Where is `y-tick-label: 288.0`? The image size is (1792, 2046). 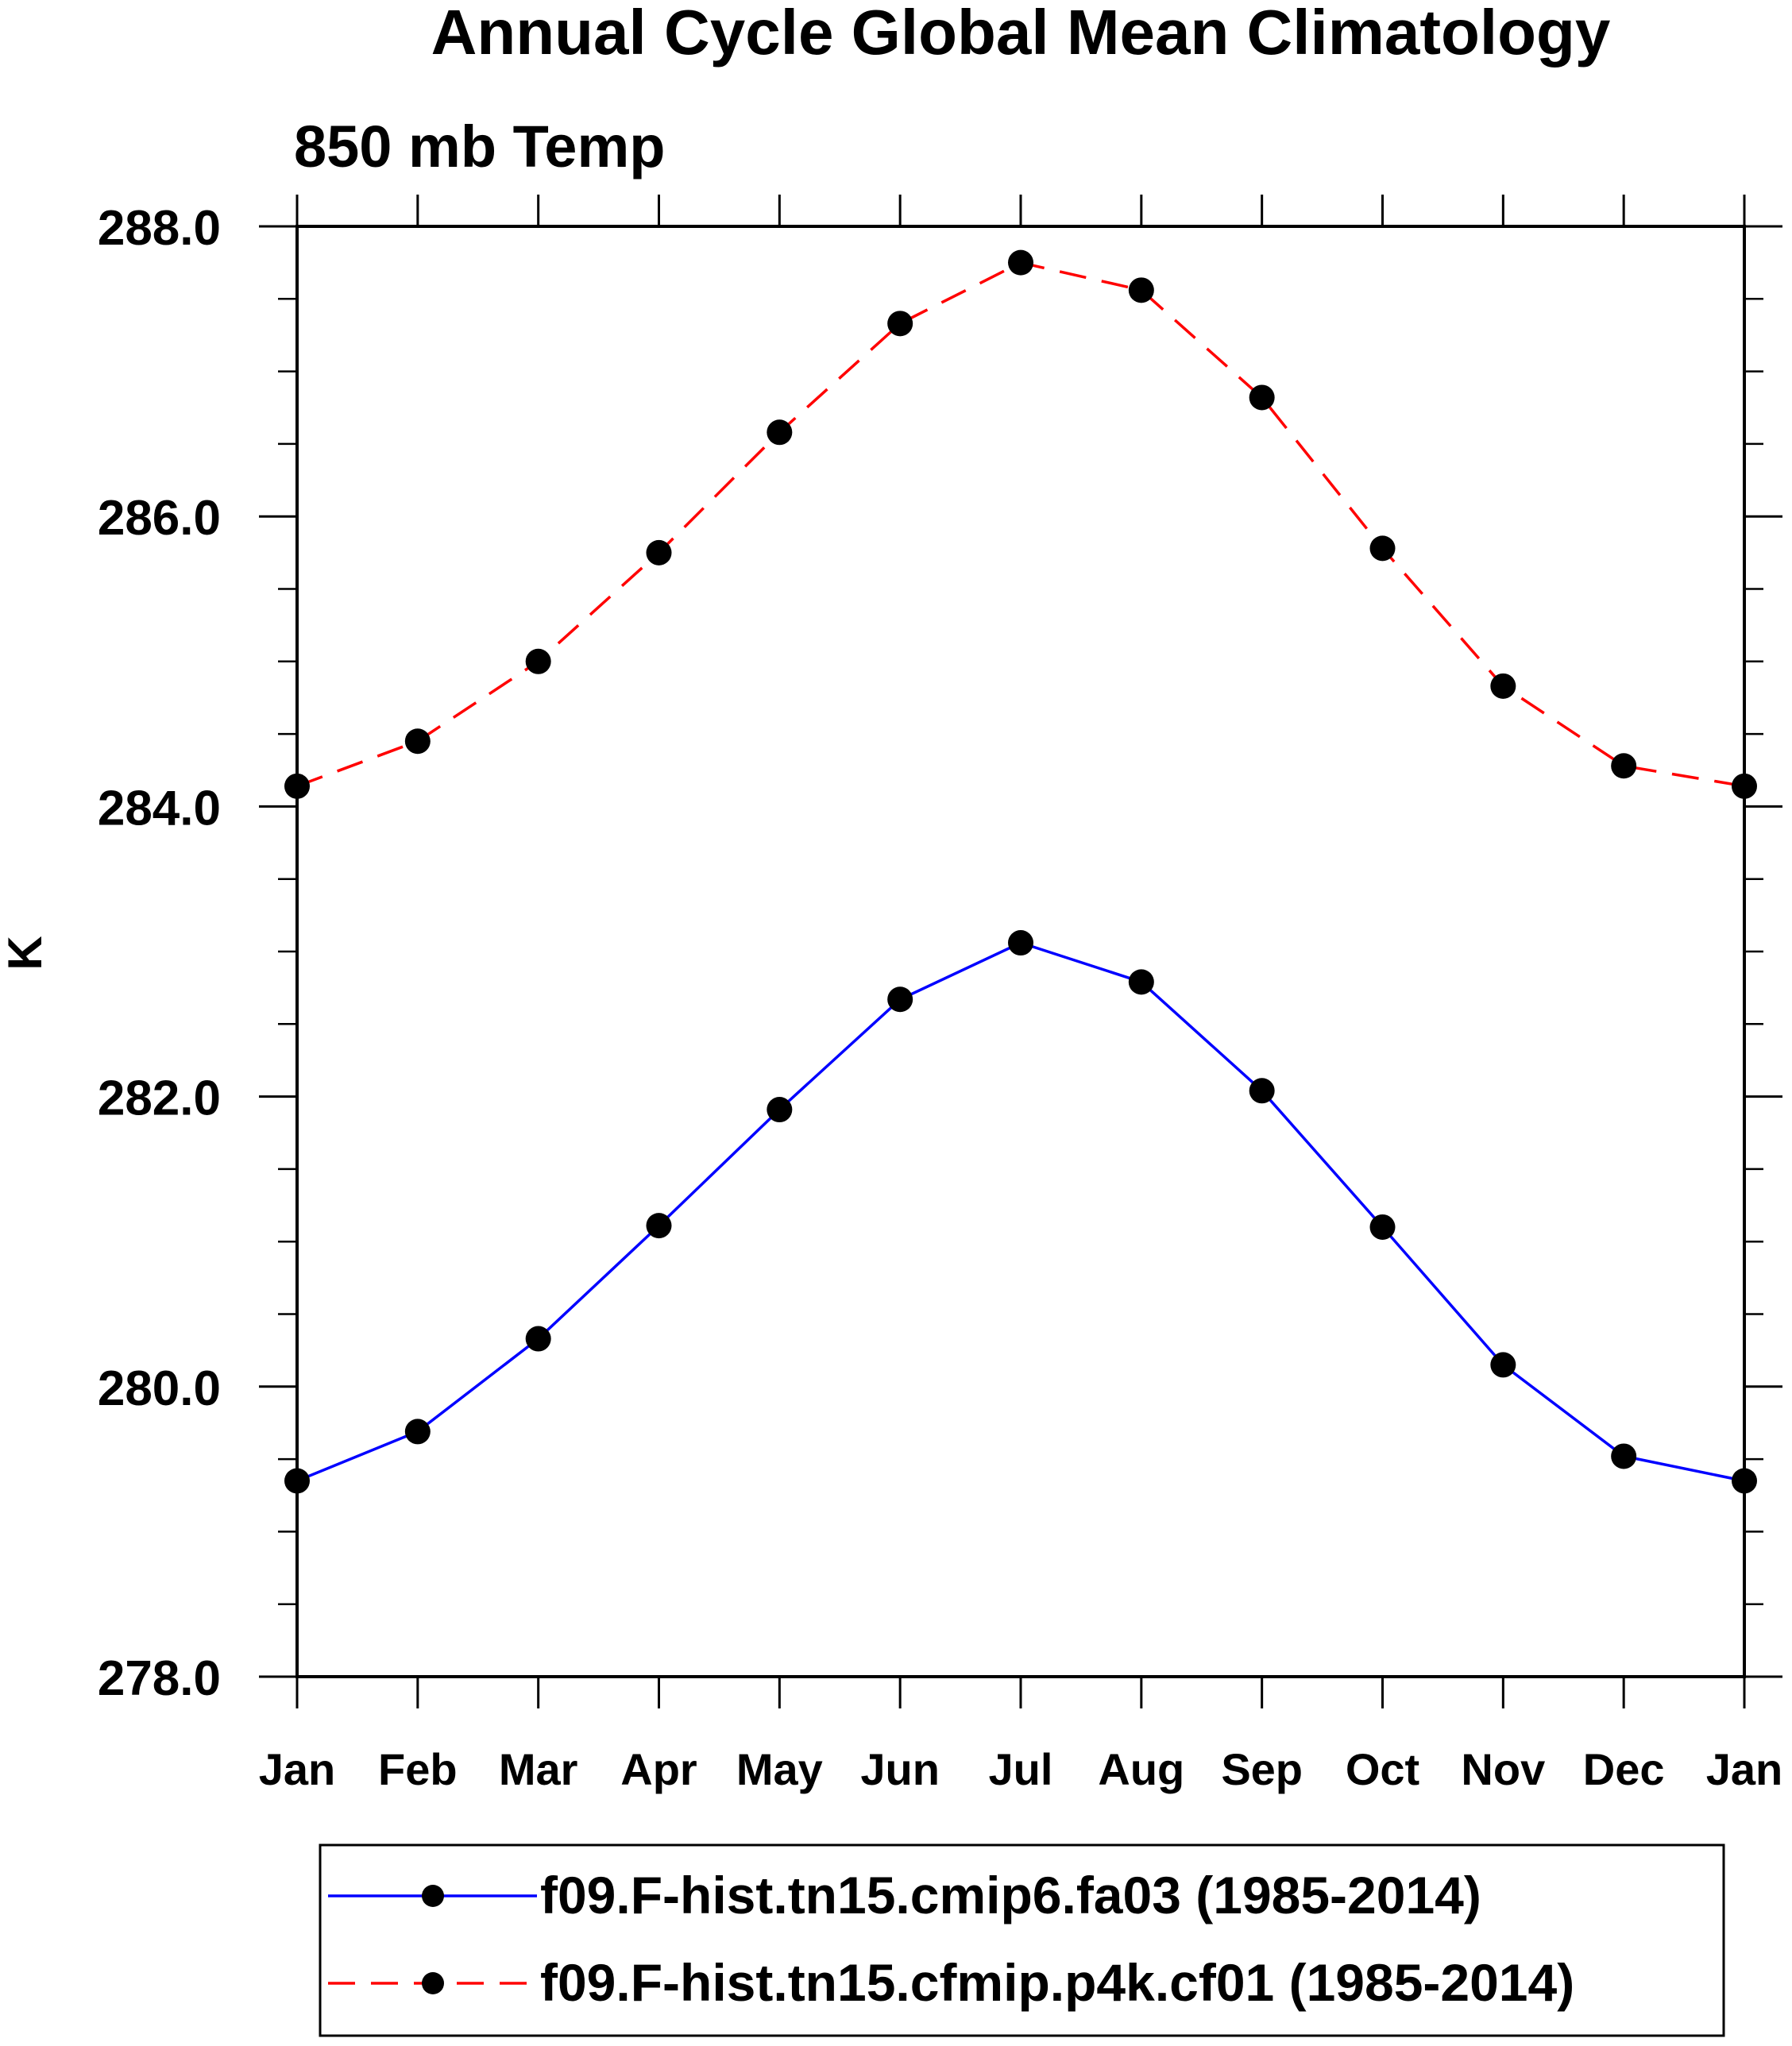 y-tick-label: 288.0 is located at coordinates (159, 228).